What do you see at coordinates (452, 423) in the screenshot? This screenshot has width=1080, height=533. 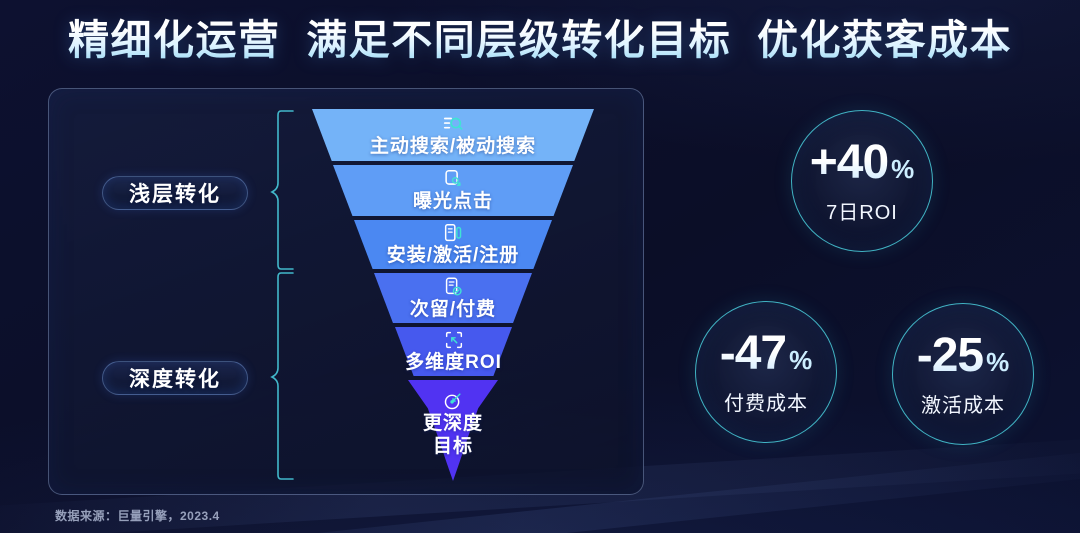 I see `funnel-stage-label-line1: 更深度` at bounding box center [452, 423].